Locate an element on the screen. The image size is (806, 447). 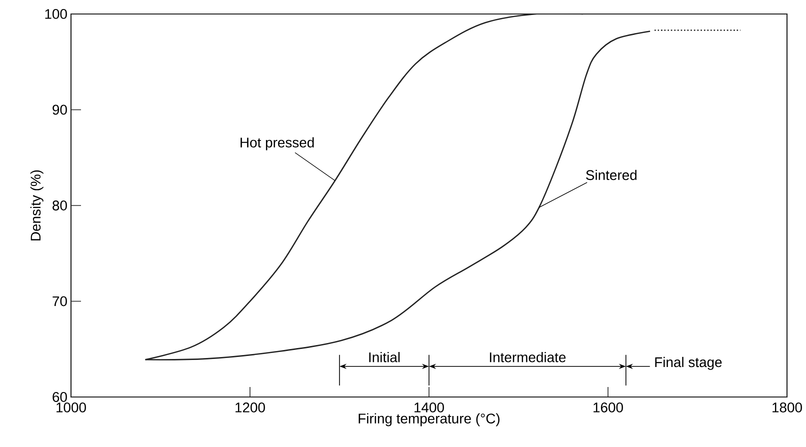
y-tick-label: 90 is located at coordinates (59, 109).